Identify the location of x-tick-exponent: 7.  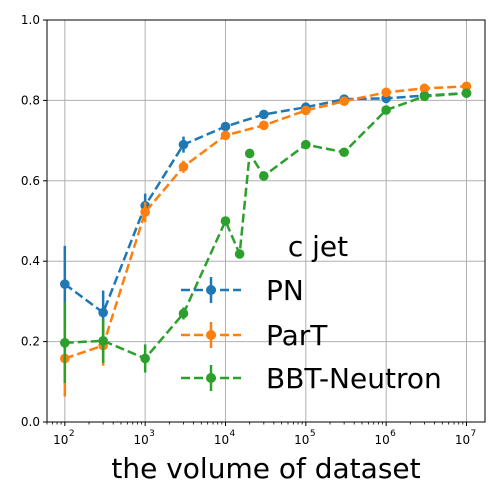
(473, 434).